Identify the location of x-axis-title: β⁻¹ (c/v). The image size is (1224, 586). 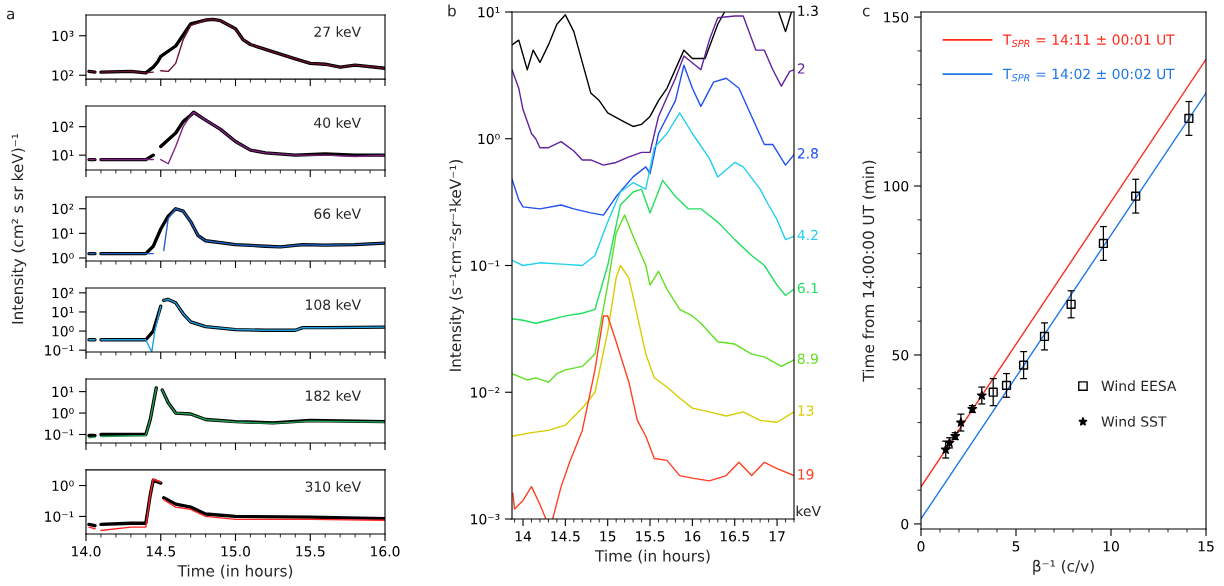
(1063, 567).